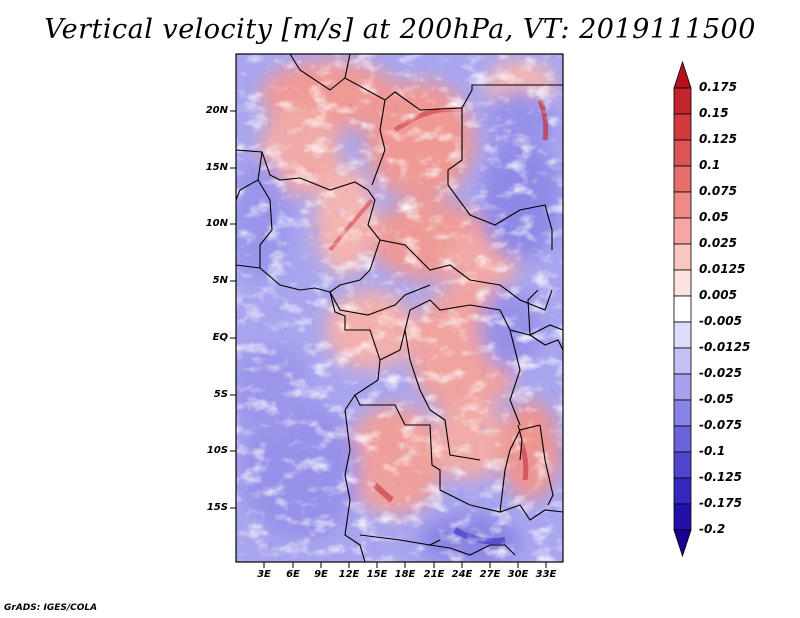  I want to click on lon-label-30e: 30E, so click(518, 574).